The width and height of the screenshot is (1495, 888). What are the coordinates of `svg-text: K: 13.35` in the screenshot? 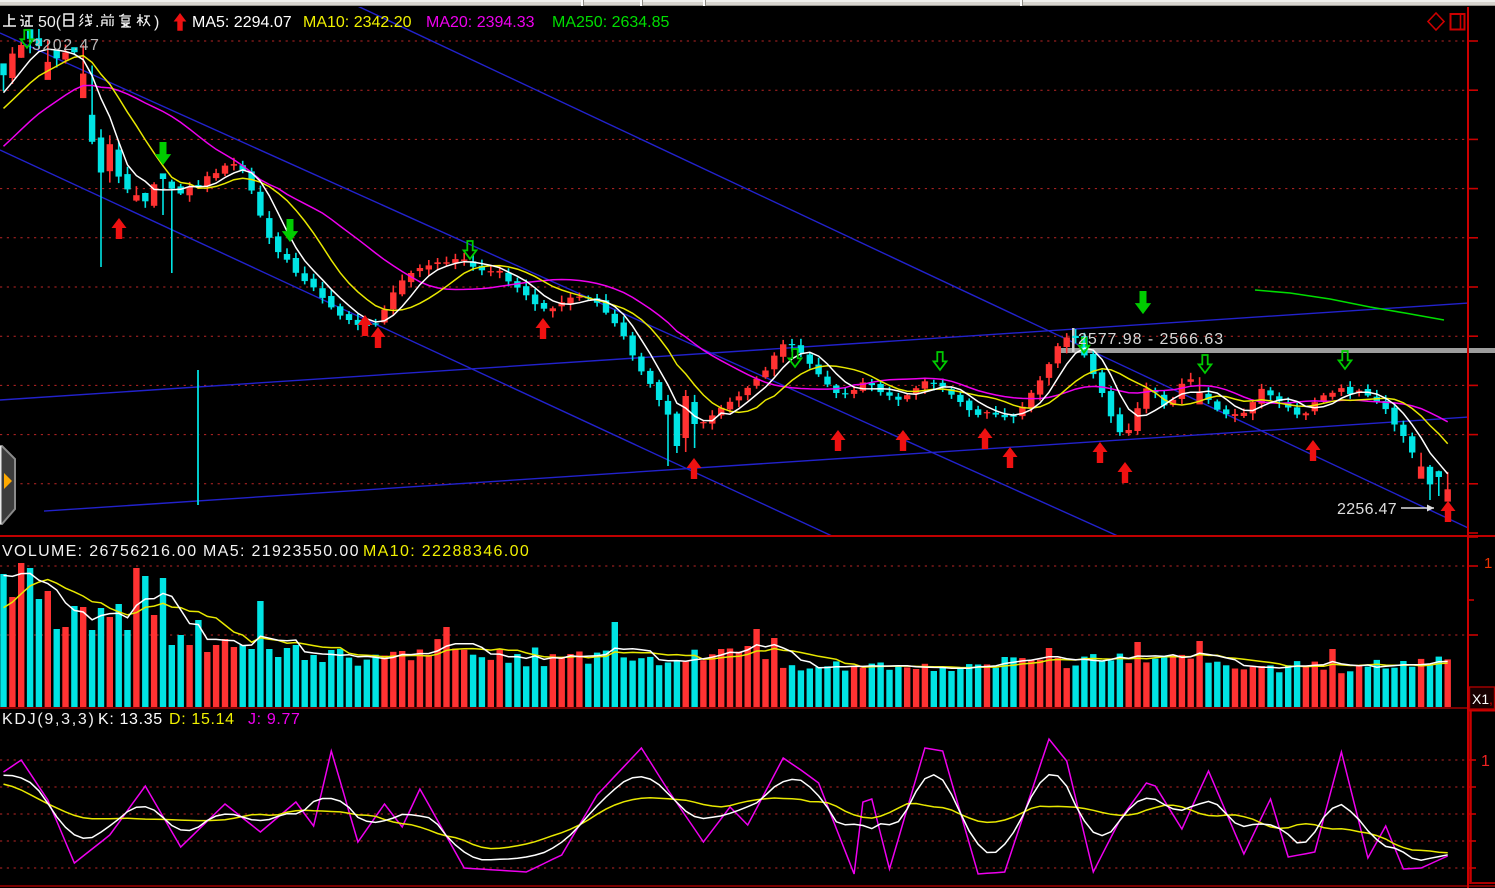 It's located at (130, 719).